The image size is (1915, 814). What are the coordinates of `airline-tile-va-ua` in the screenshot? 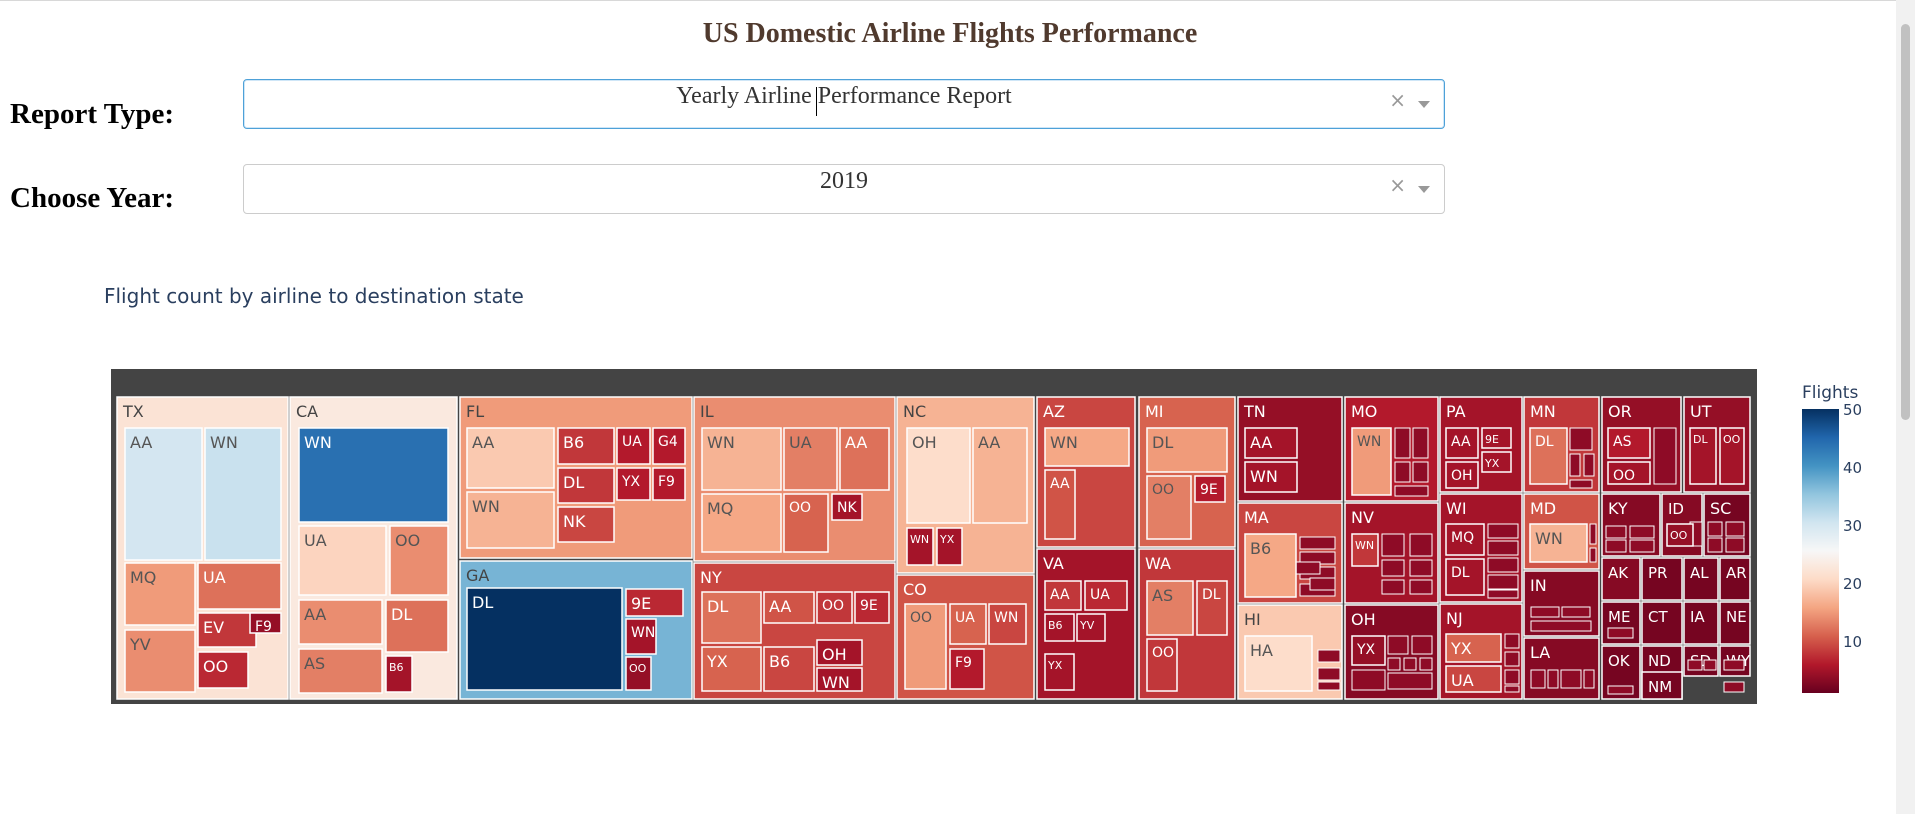 It's located at (1106, 595).